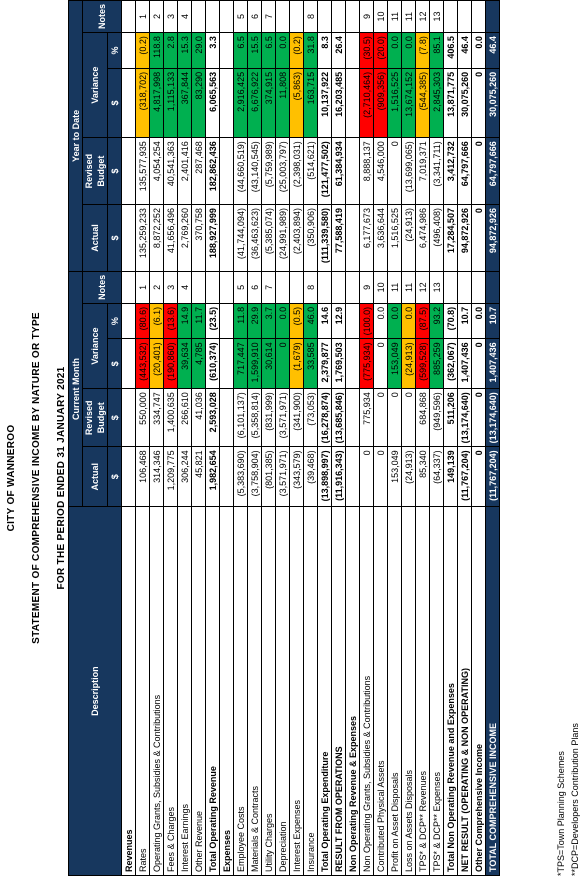  What do you see at coordinates (492, 238) in the screenshot?
I see `cell-actual: 94,872,926` at bounding box center [492, 238].